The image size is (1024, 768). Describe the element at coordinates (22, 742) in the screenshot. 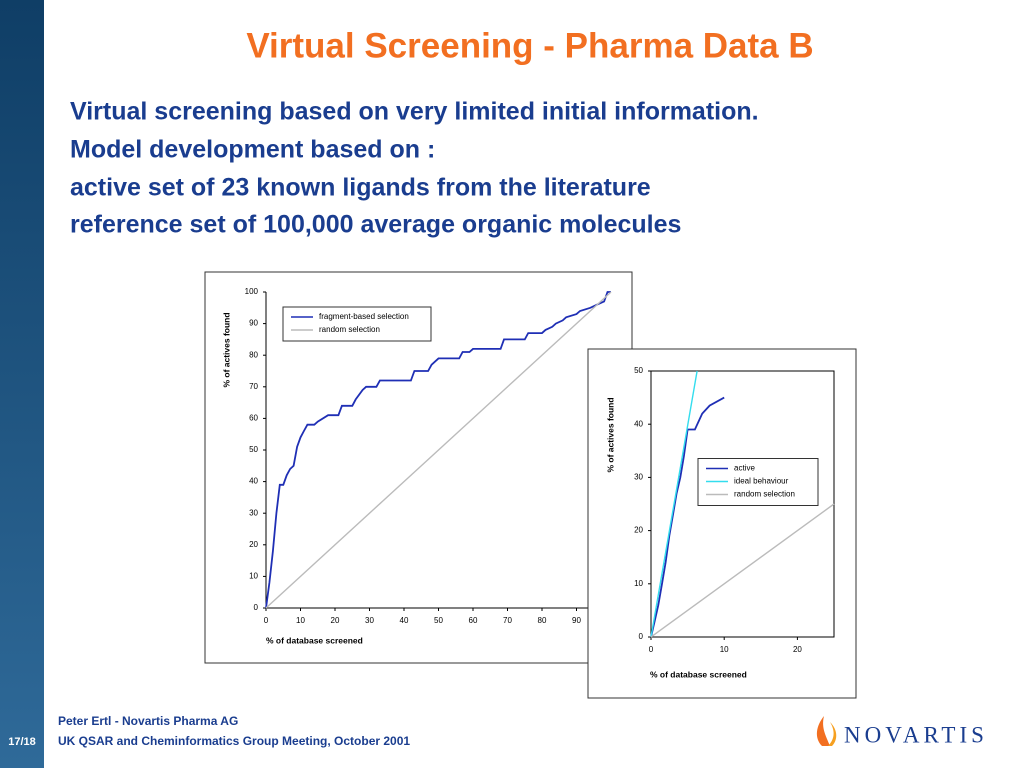

I see `page-number: 17/18` at that location.